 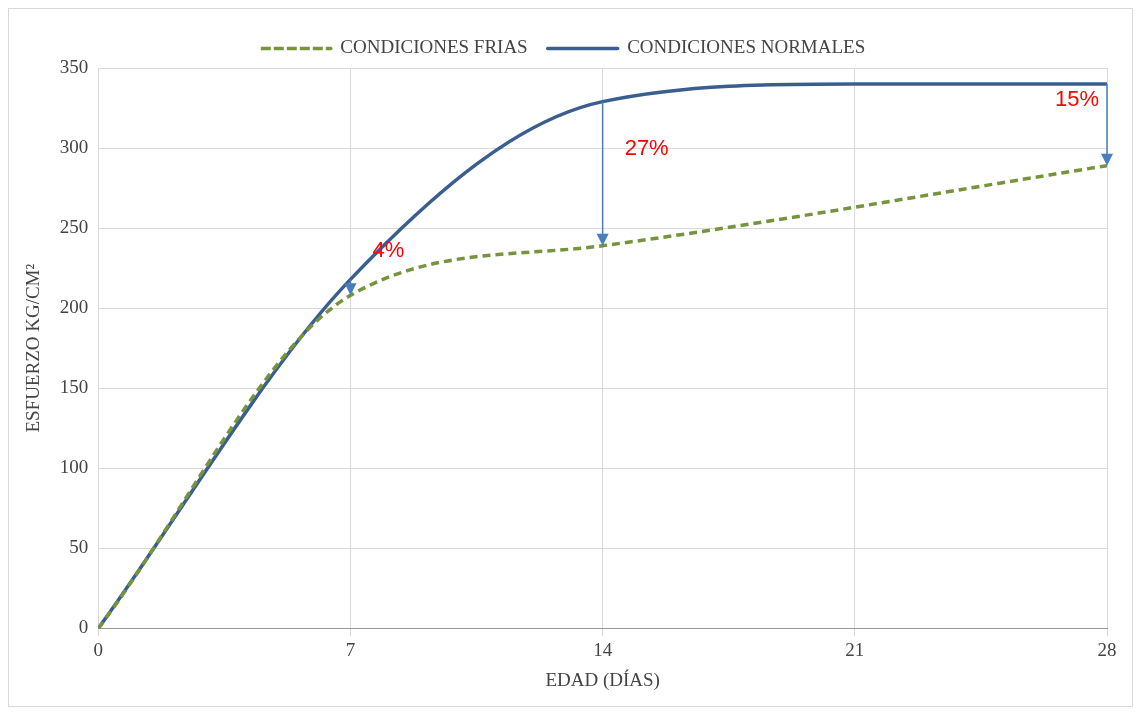 What do you see at coordinates (74, 147) in the screenshot?
I see `y-tick-label: 300` at bounding box center [74, 147].